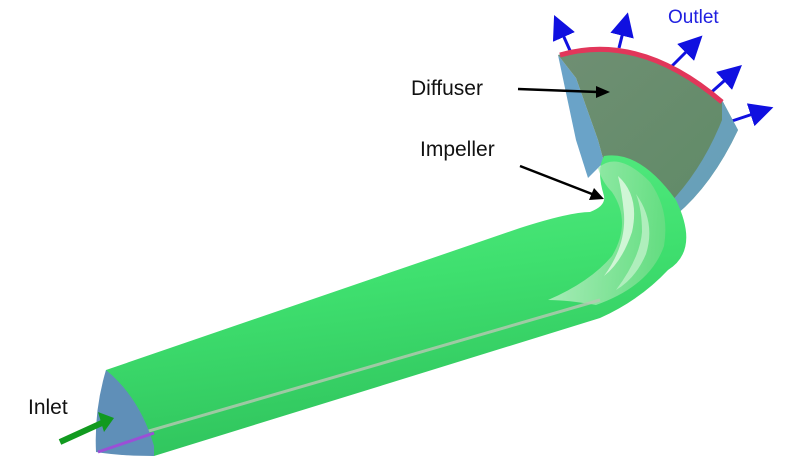 The width and height of the screenshot is (789, 475). Describe the element at coordinates (641, 75) in the screenshot. I see `outlet-rim` at that location.